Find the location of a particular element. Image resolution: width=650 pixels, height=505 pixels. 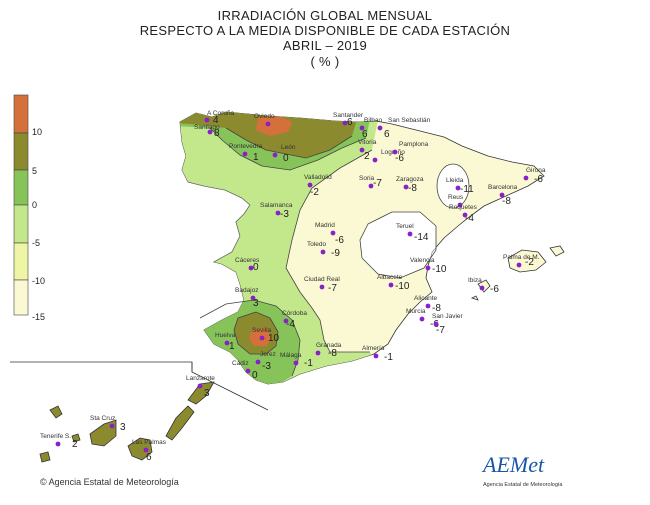

station-value: -1 is located at coordinates (308, 363).